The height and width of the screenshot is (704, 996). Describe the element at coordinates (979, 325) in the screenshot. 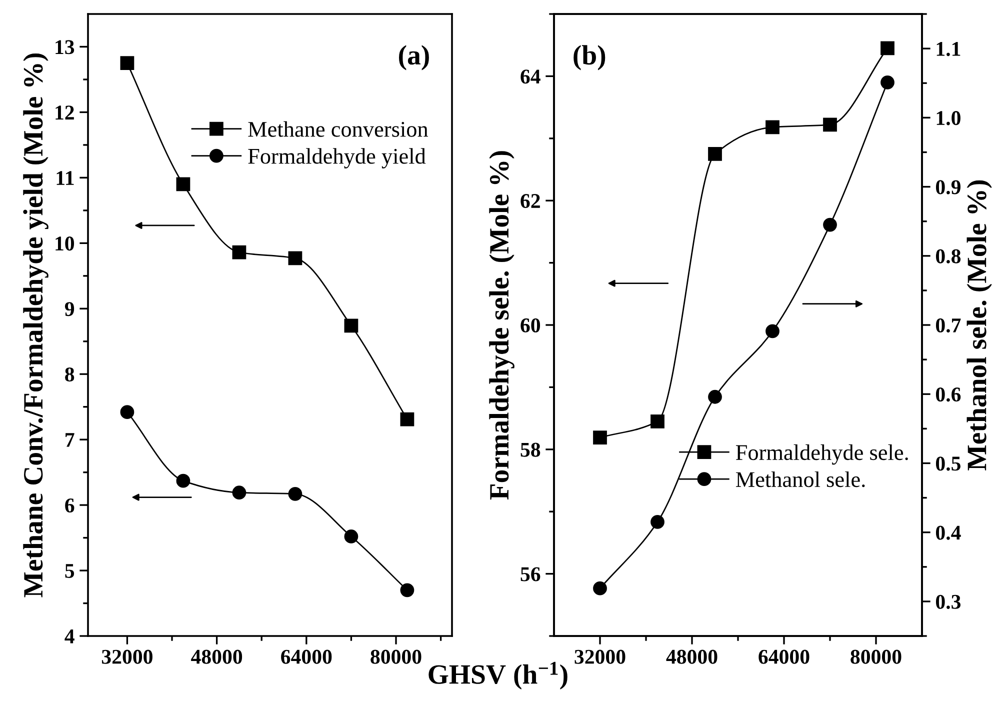

I see `y2-axis-title: Methanol sele. (Mole %)` at that location.